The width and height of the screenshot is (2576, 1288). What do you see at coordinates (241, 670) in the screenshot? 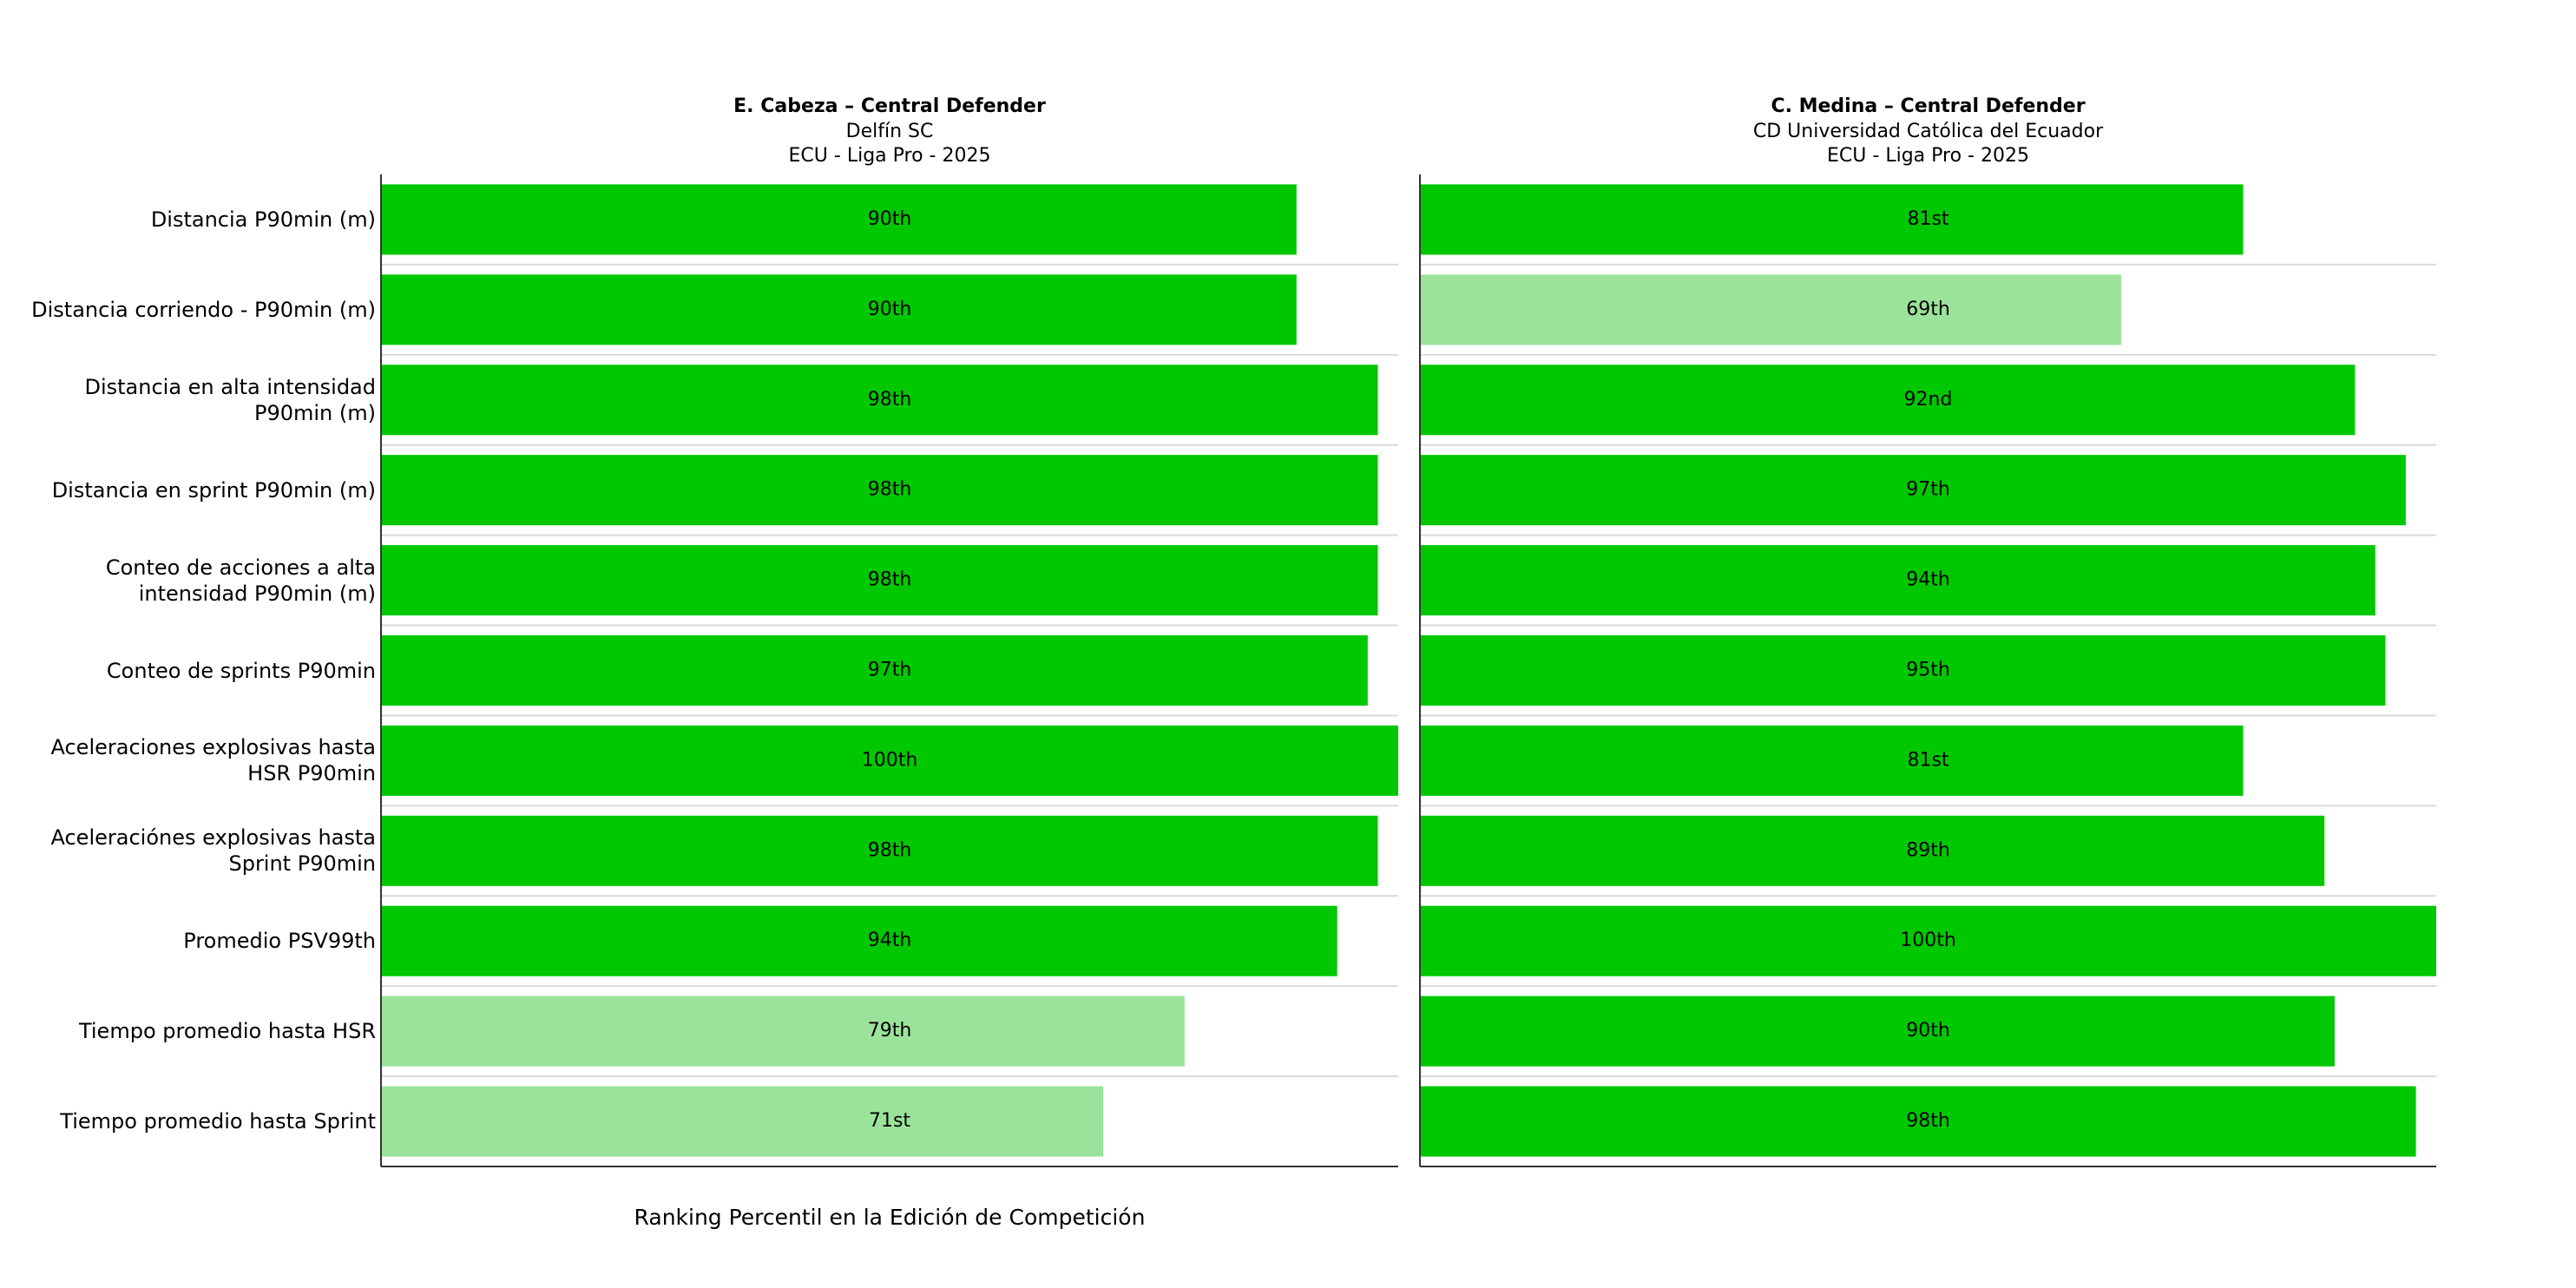
I see `y-tick-label: Conteo de sprints P90min` at bounding box center [241, 670].